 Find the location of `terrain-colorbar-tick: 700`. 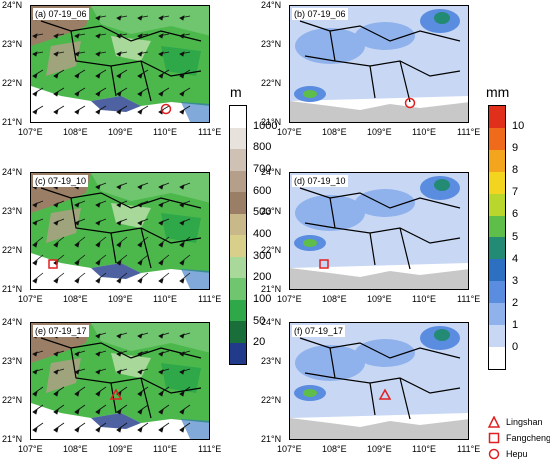

terrain-colorbar-tick: 700 is located at coordinates (262, 169).